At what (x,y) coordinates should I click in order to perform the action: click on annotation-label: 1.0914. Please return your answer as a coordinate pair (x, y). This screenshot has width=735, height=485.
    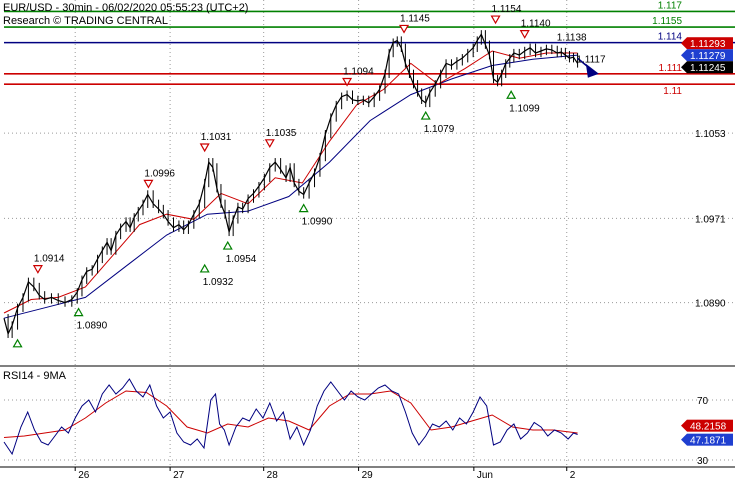
    Looking at the image, I should click on (49, 259).